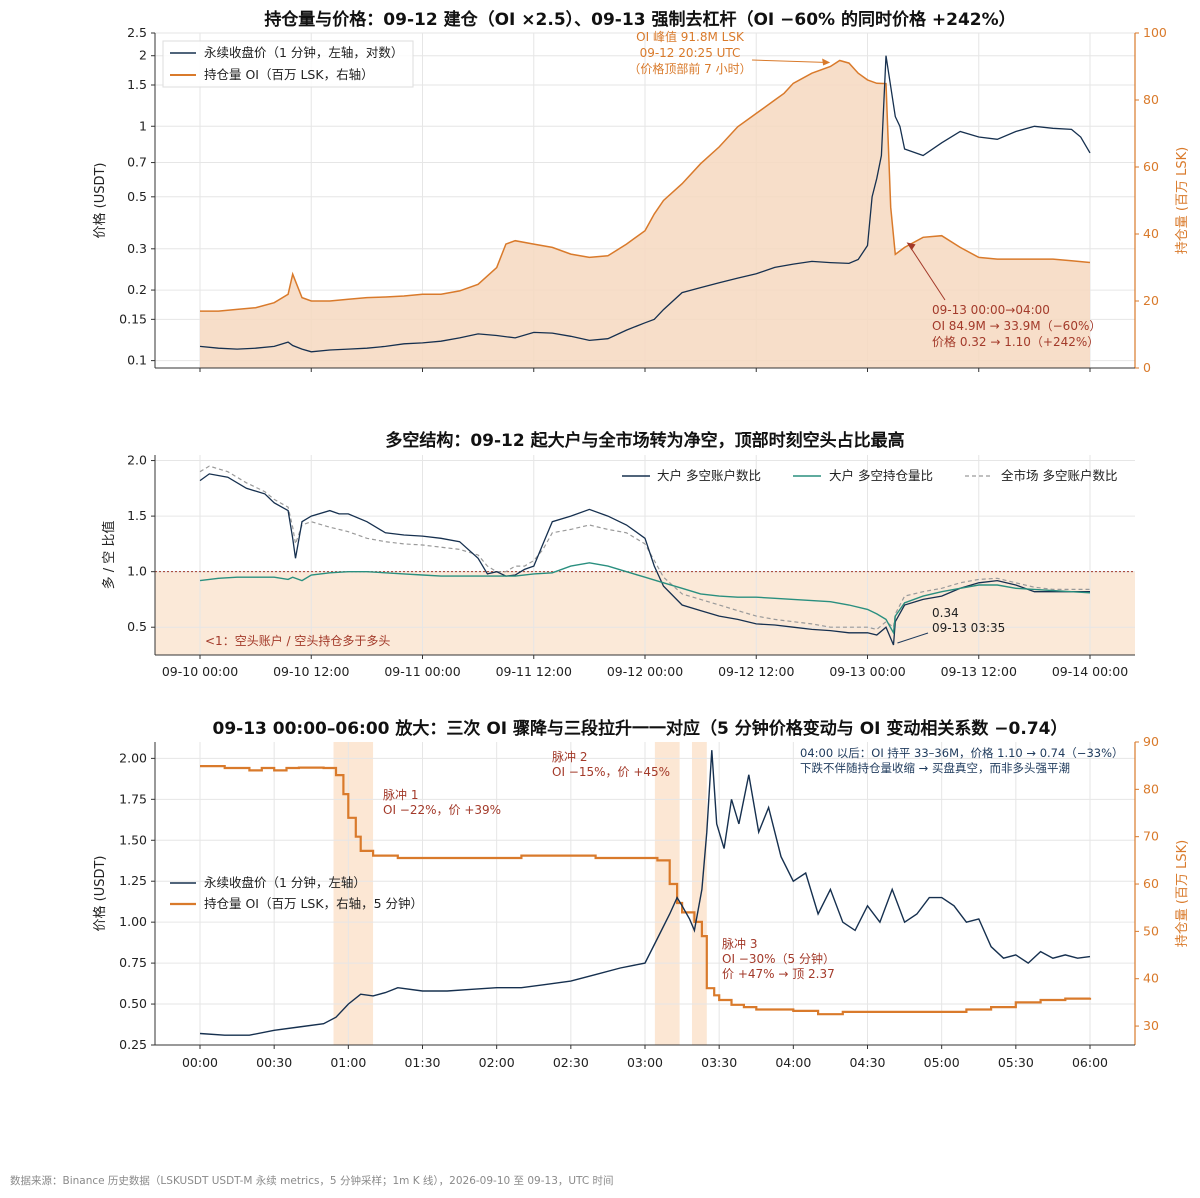 The image size is (1200, 1198). Describe the element at coordinates (133, 921) in the screenshot. I see `y-tick-label: 1.00` at that location.